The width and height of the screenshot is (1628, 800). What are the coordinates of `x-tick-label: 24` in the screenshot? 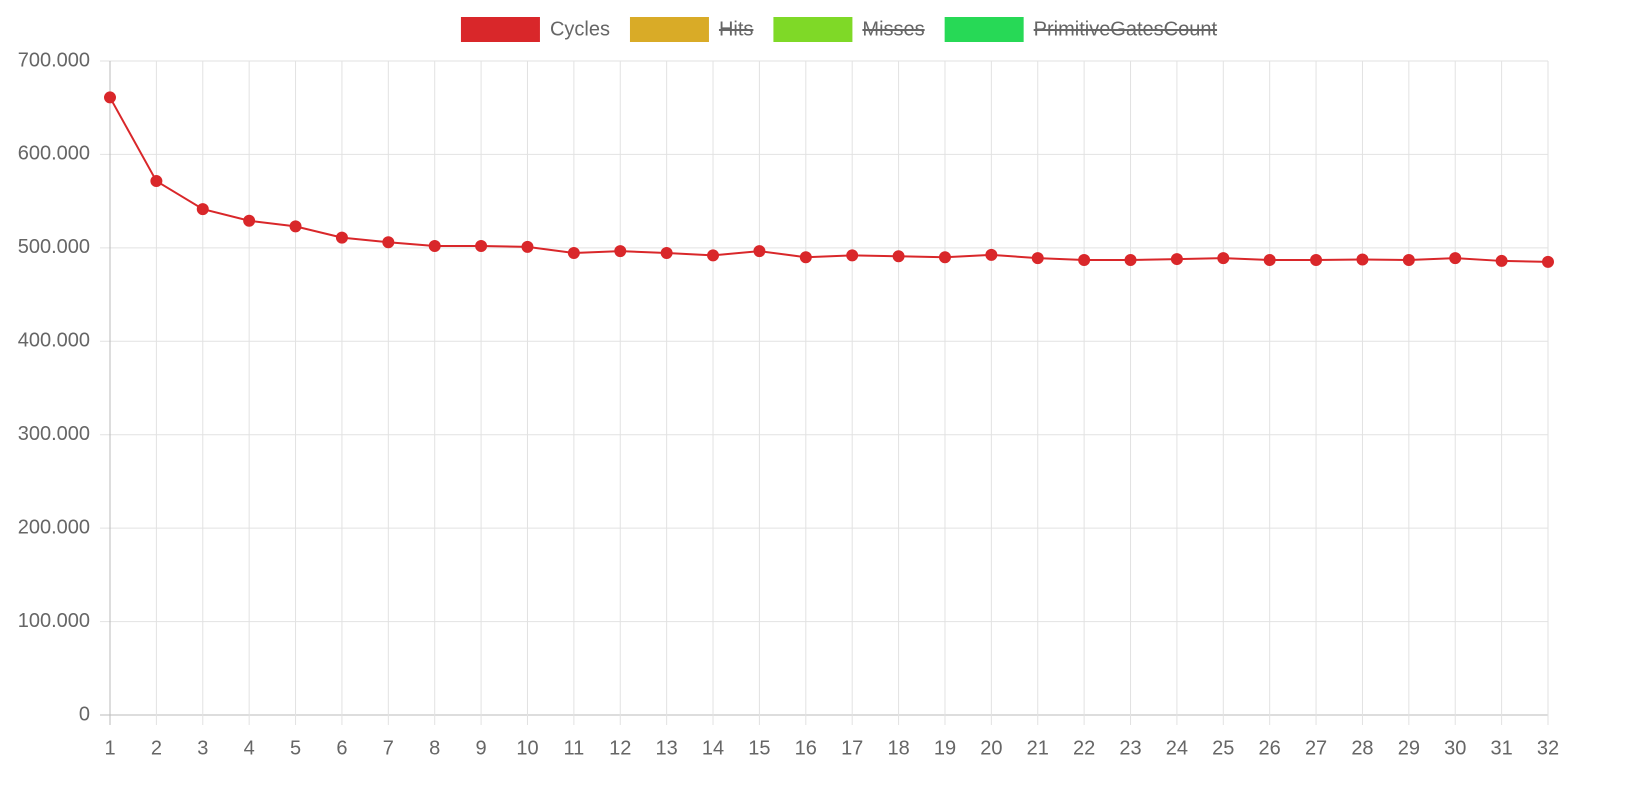 It's located at (1177, 748).